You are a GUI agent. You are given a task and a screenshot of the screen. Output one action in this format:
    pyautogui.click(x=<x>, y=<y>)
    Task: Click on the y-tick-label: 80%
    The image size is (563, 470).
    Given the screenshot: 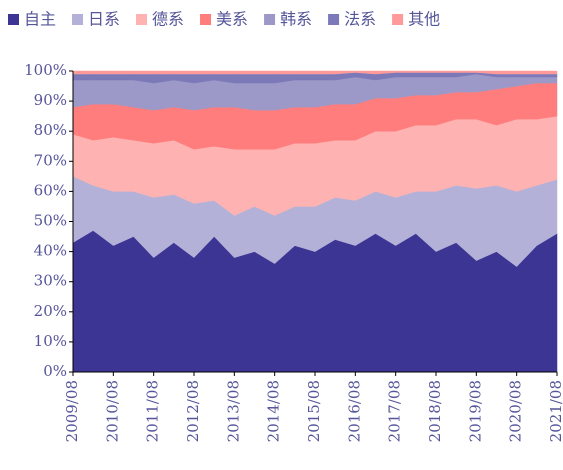 What is the action you would take?
    pyautogui.click(x=50, y=130)
    